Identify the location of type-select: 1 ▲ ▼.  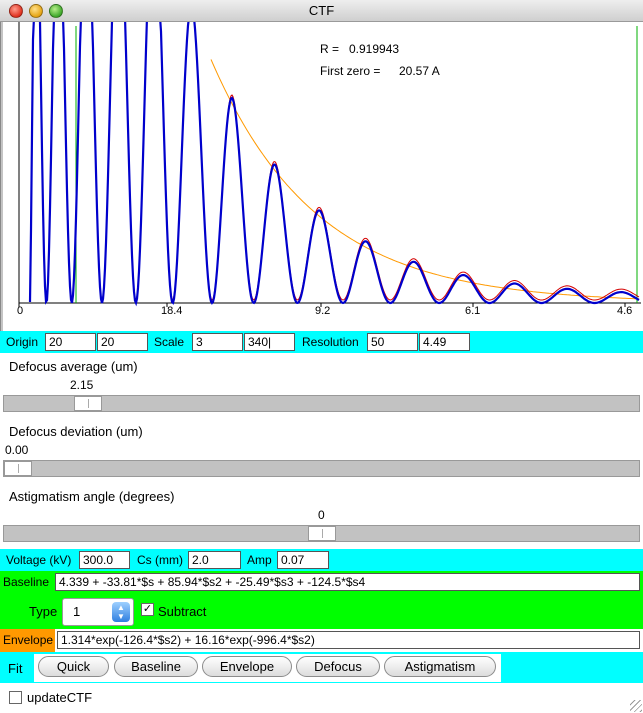
(98, 612).